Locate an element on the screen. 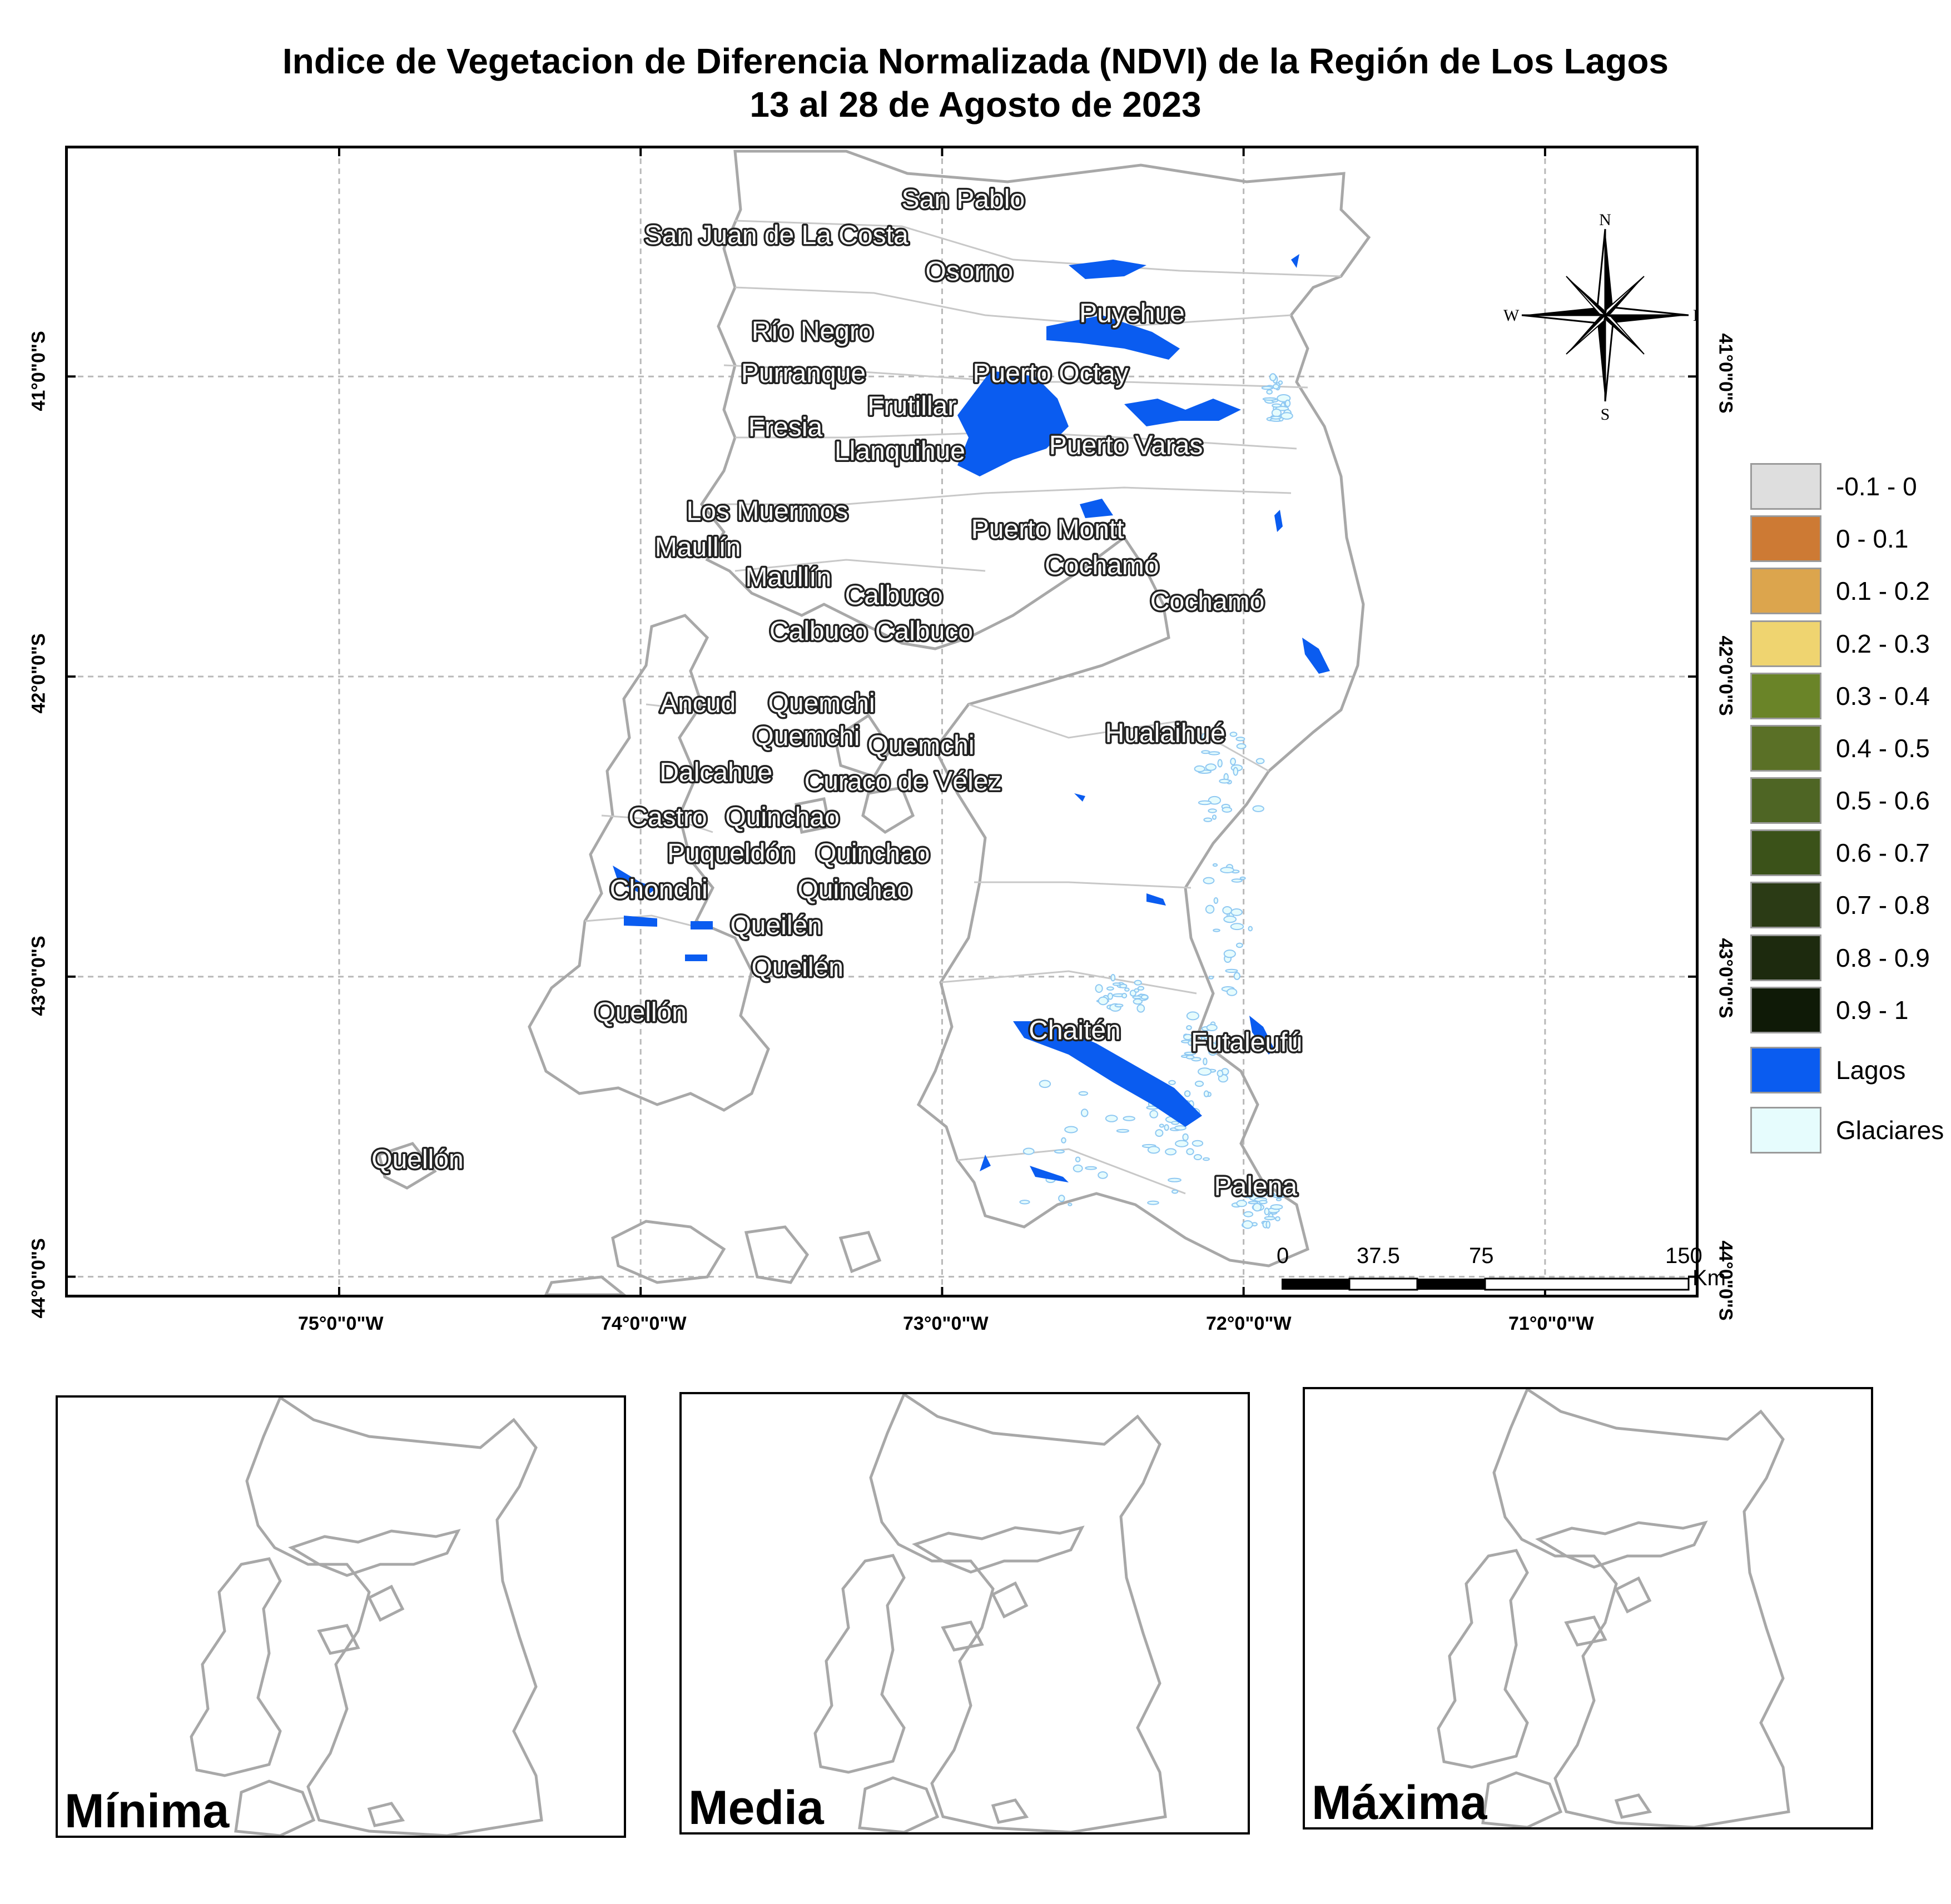 Image resolution: width=1951 pixels, height=1904 pixels. lake-futaleufu is located at coordinates (1261, 1035).